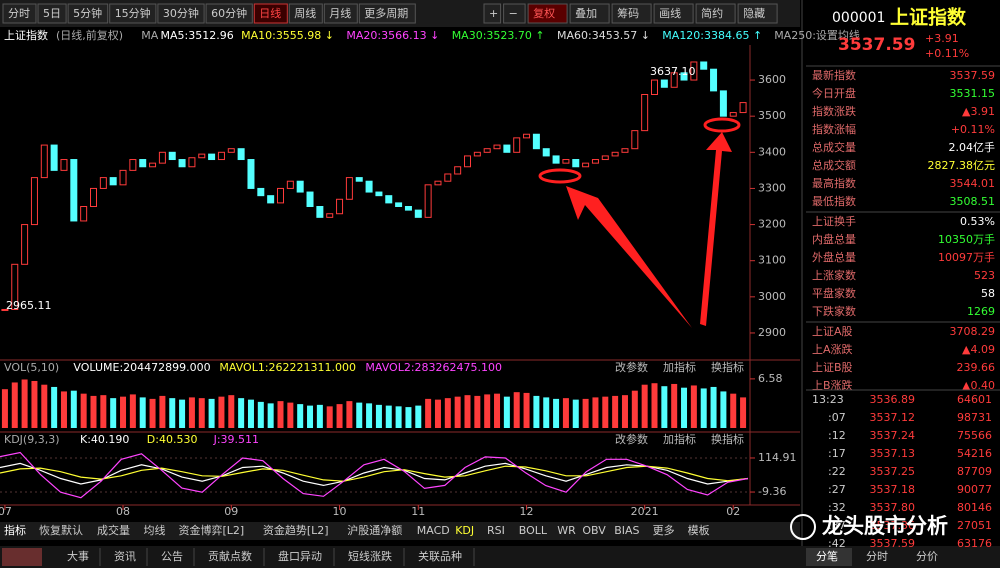  I want to click on period-label: 更多周期, so click(386, 13).